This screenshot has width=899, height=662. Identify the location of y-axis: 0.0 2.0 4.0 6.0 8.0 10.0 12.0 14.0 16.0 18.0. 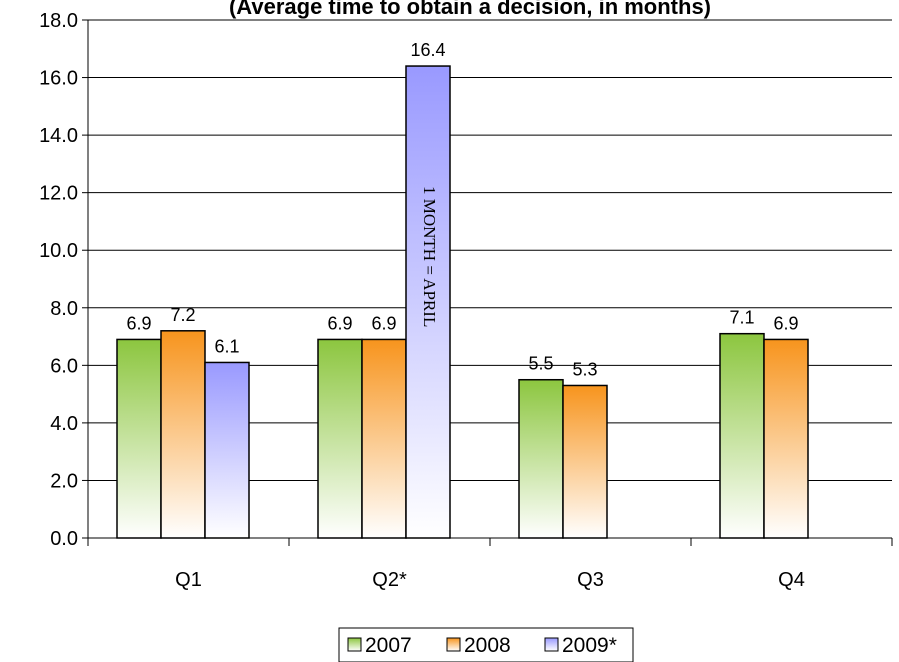
(64, 280).